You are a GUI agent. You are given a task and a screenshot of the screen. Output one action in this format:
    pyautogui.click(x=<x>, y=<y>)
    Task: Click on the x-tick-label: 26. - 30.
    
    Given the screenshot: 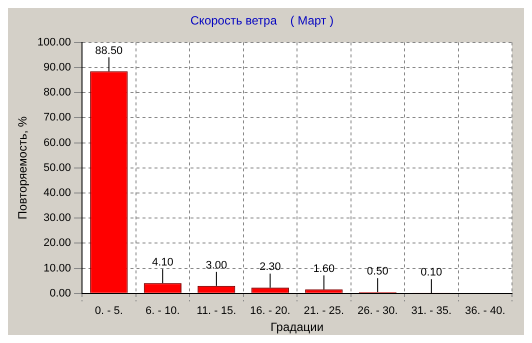 What is the action you would take?
    pyautogui.click(x=377, y=311)
    